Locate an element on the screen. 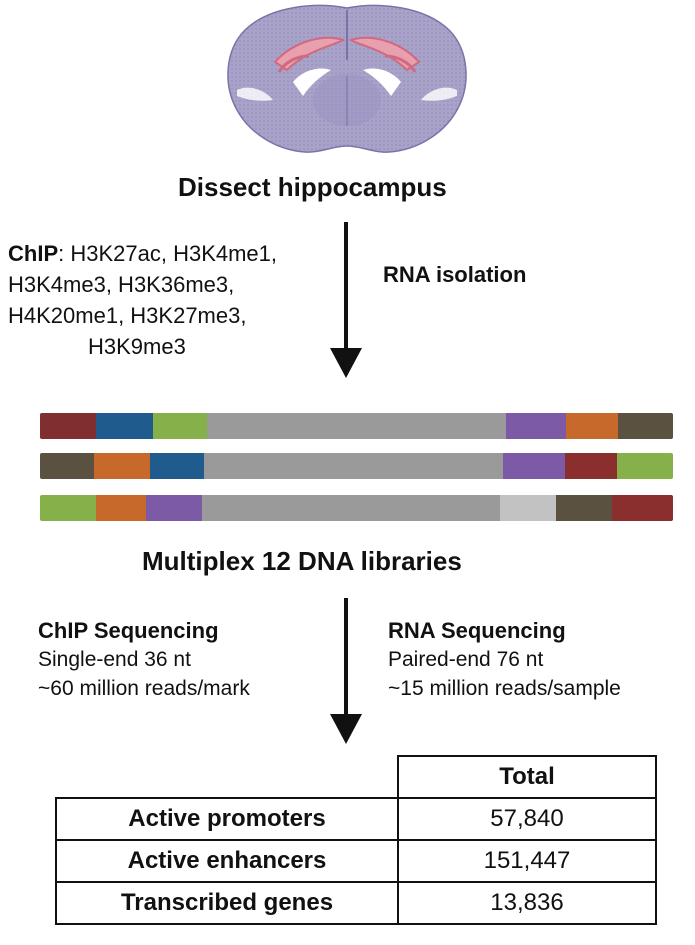  chip-marks-text: : H3K27ac, H3K4me1, is located at coordinates (168, 253).